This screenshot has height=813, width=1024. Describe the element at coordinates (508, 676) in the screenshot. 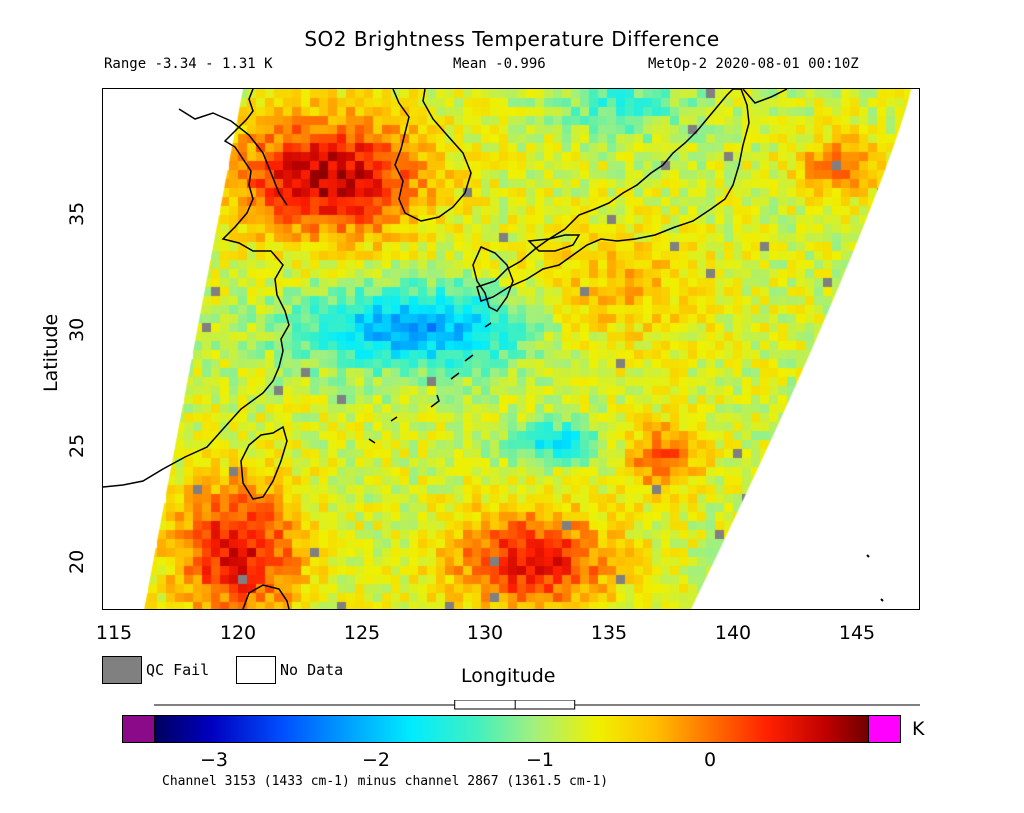

I see `x-axis-label: Longitude` at that location.